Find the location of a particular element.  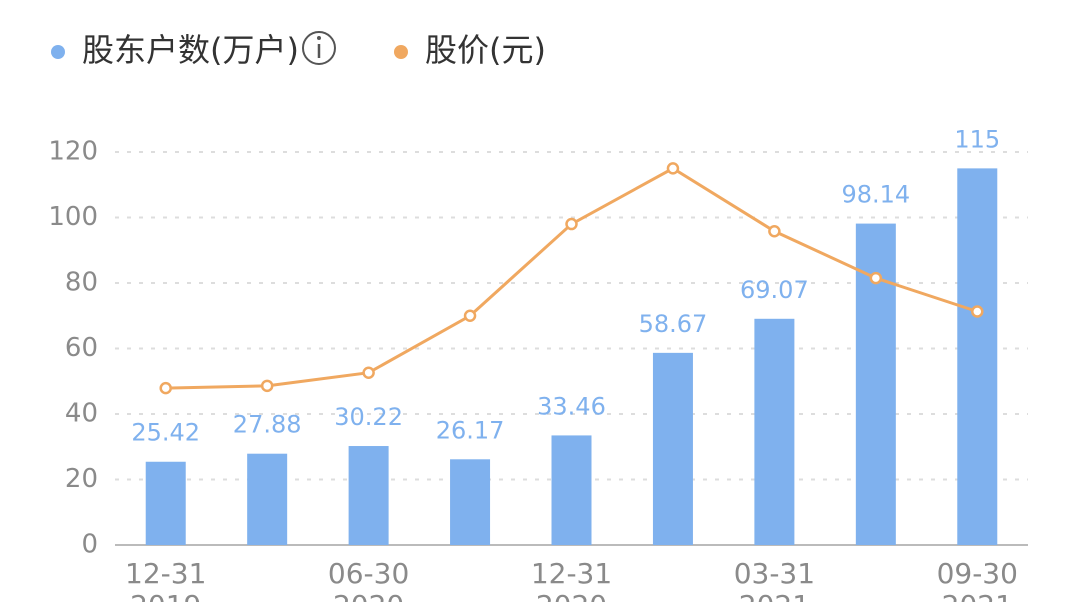

y-tick-label: 60 is located at coordinates (81, 348).